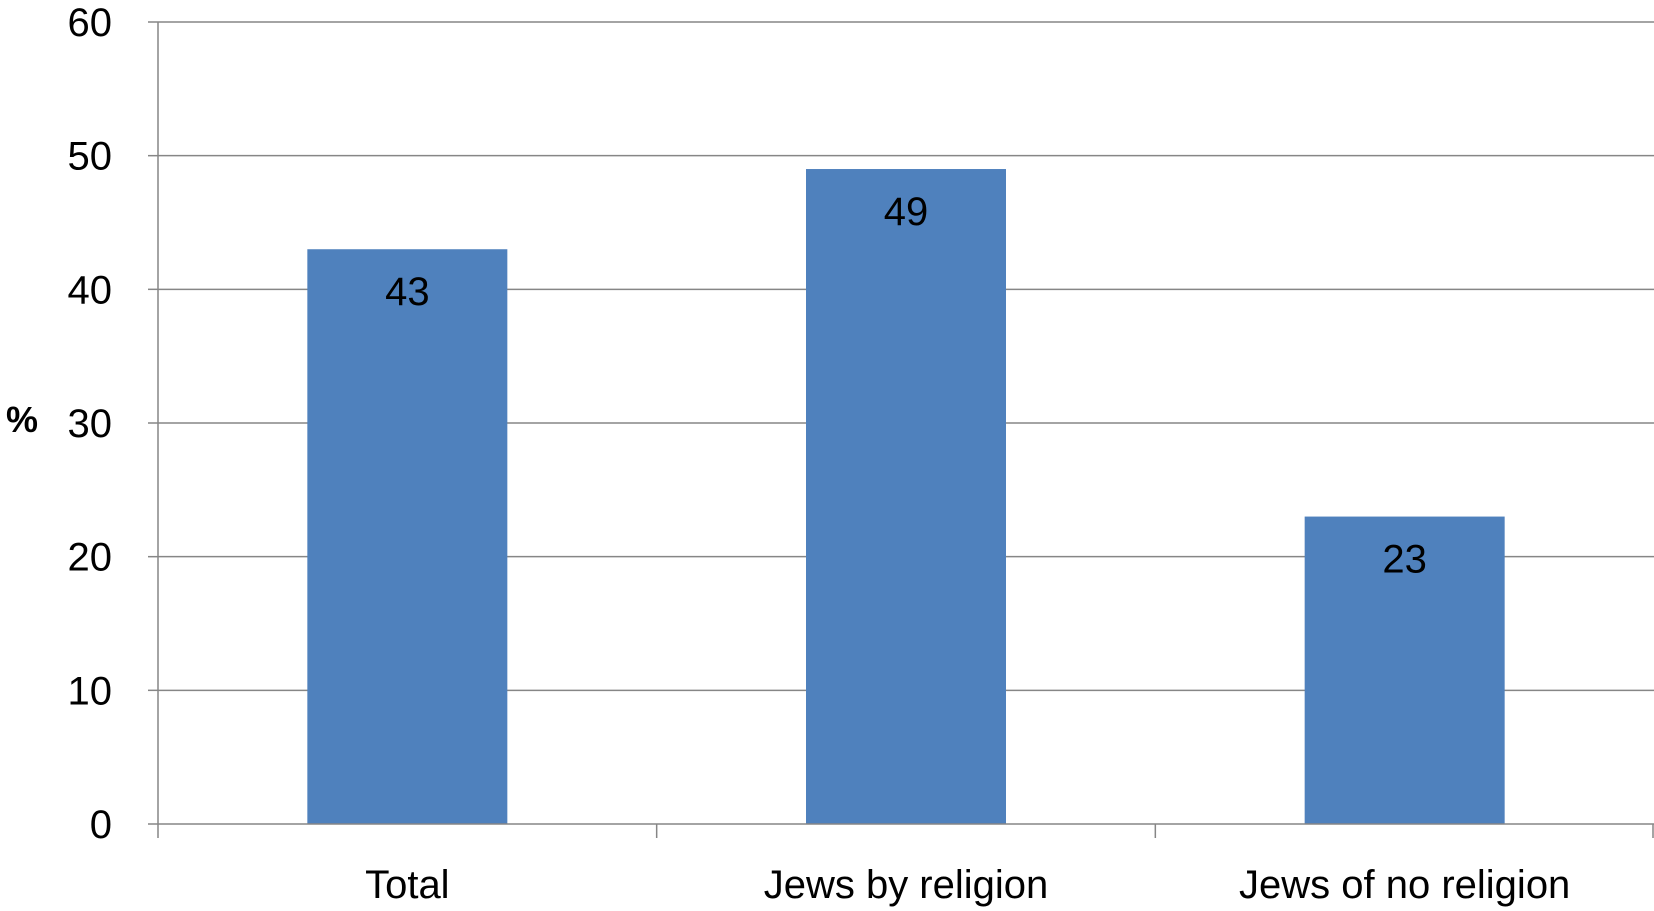  I want to click on x-category-label: Total, so click(407, 885).